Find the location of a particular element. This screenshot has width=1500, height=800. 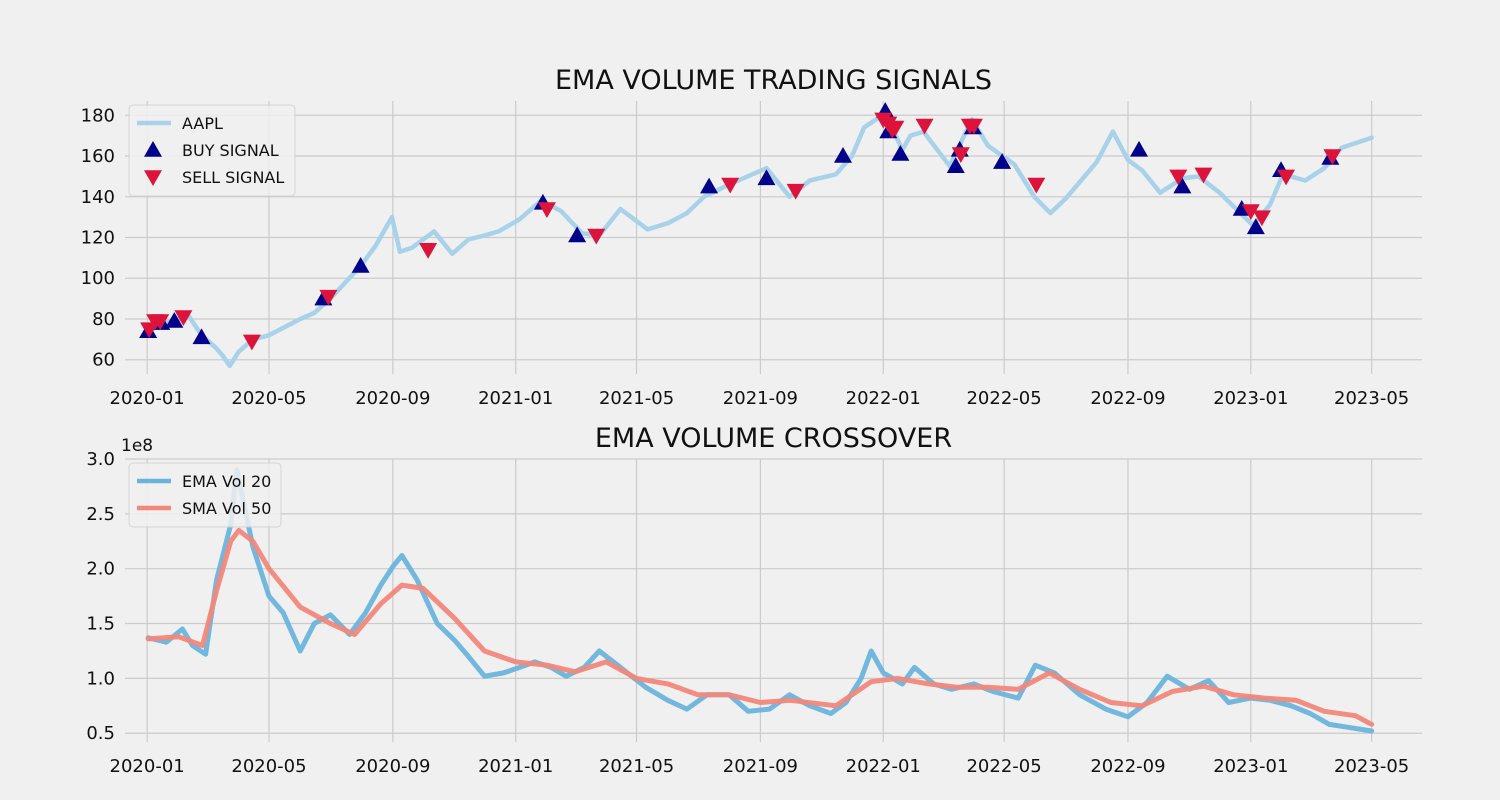

y-tick-label: 2.0 is located at coordinates (100, 569).